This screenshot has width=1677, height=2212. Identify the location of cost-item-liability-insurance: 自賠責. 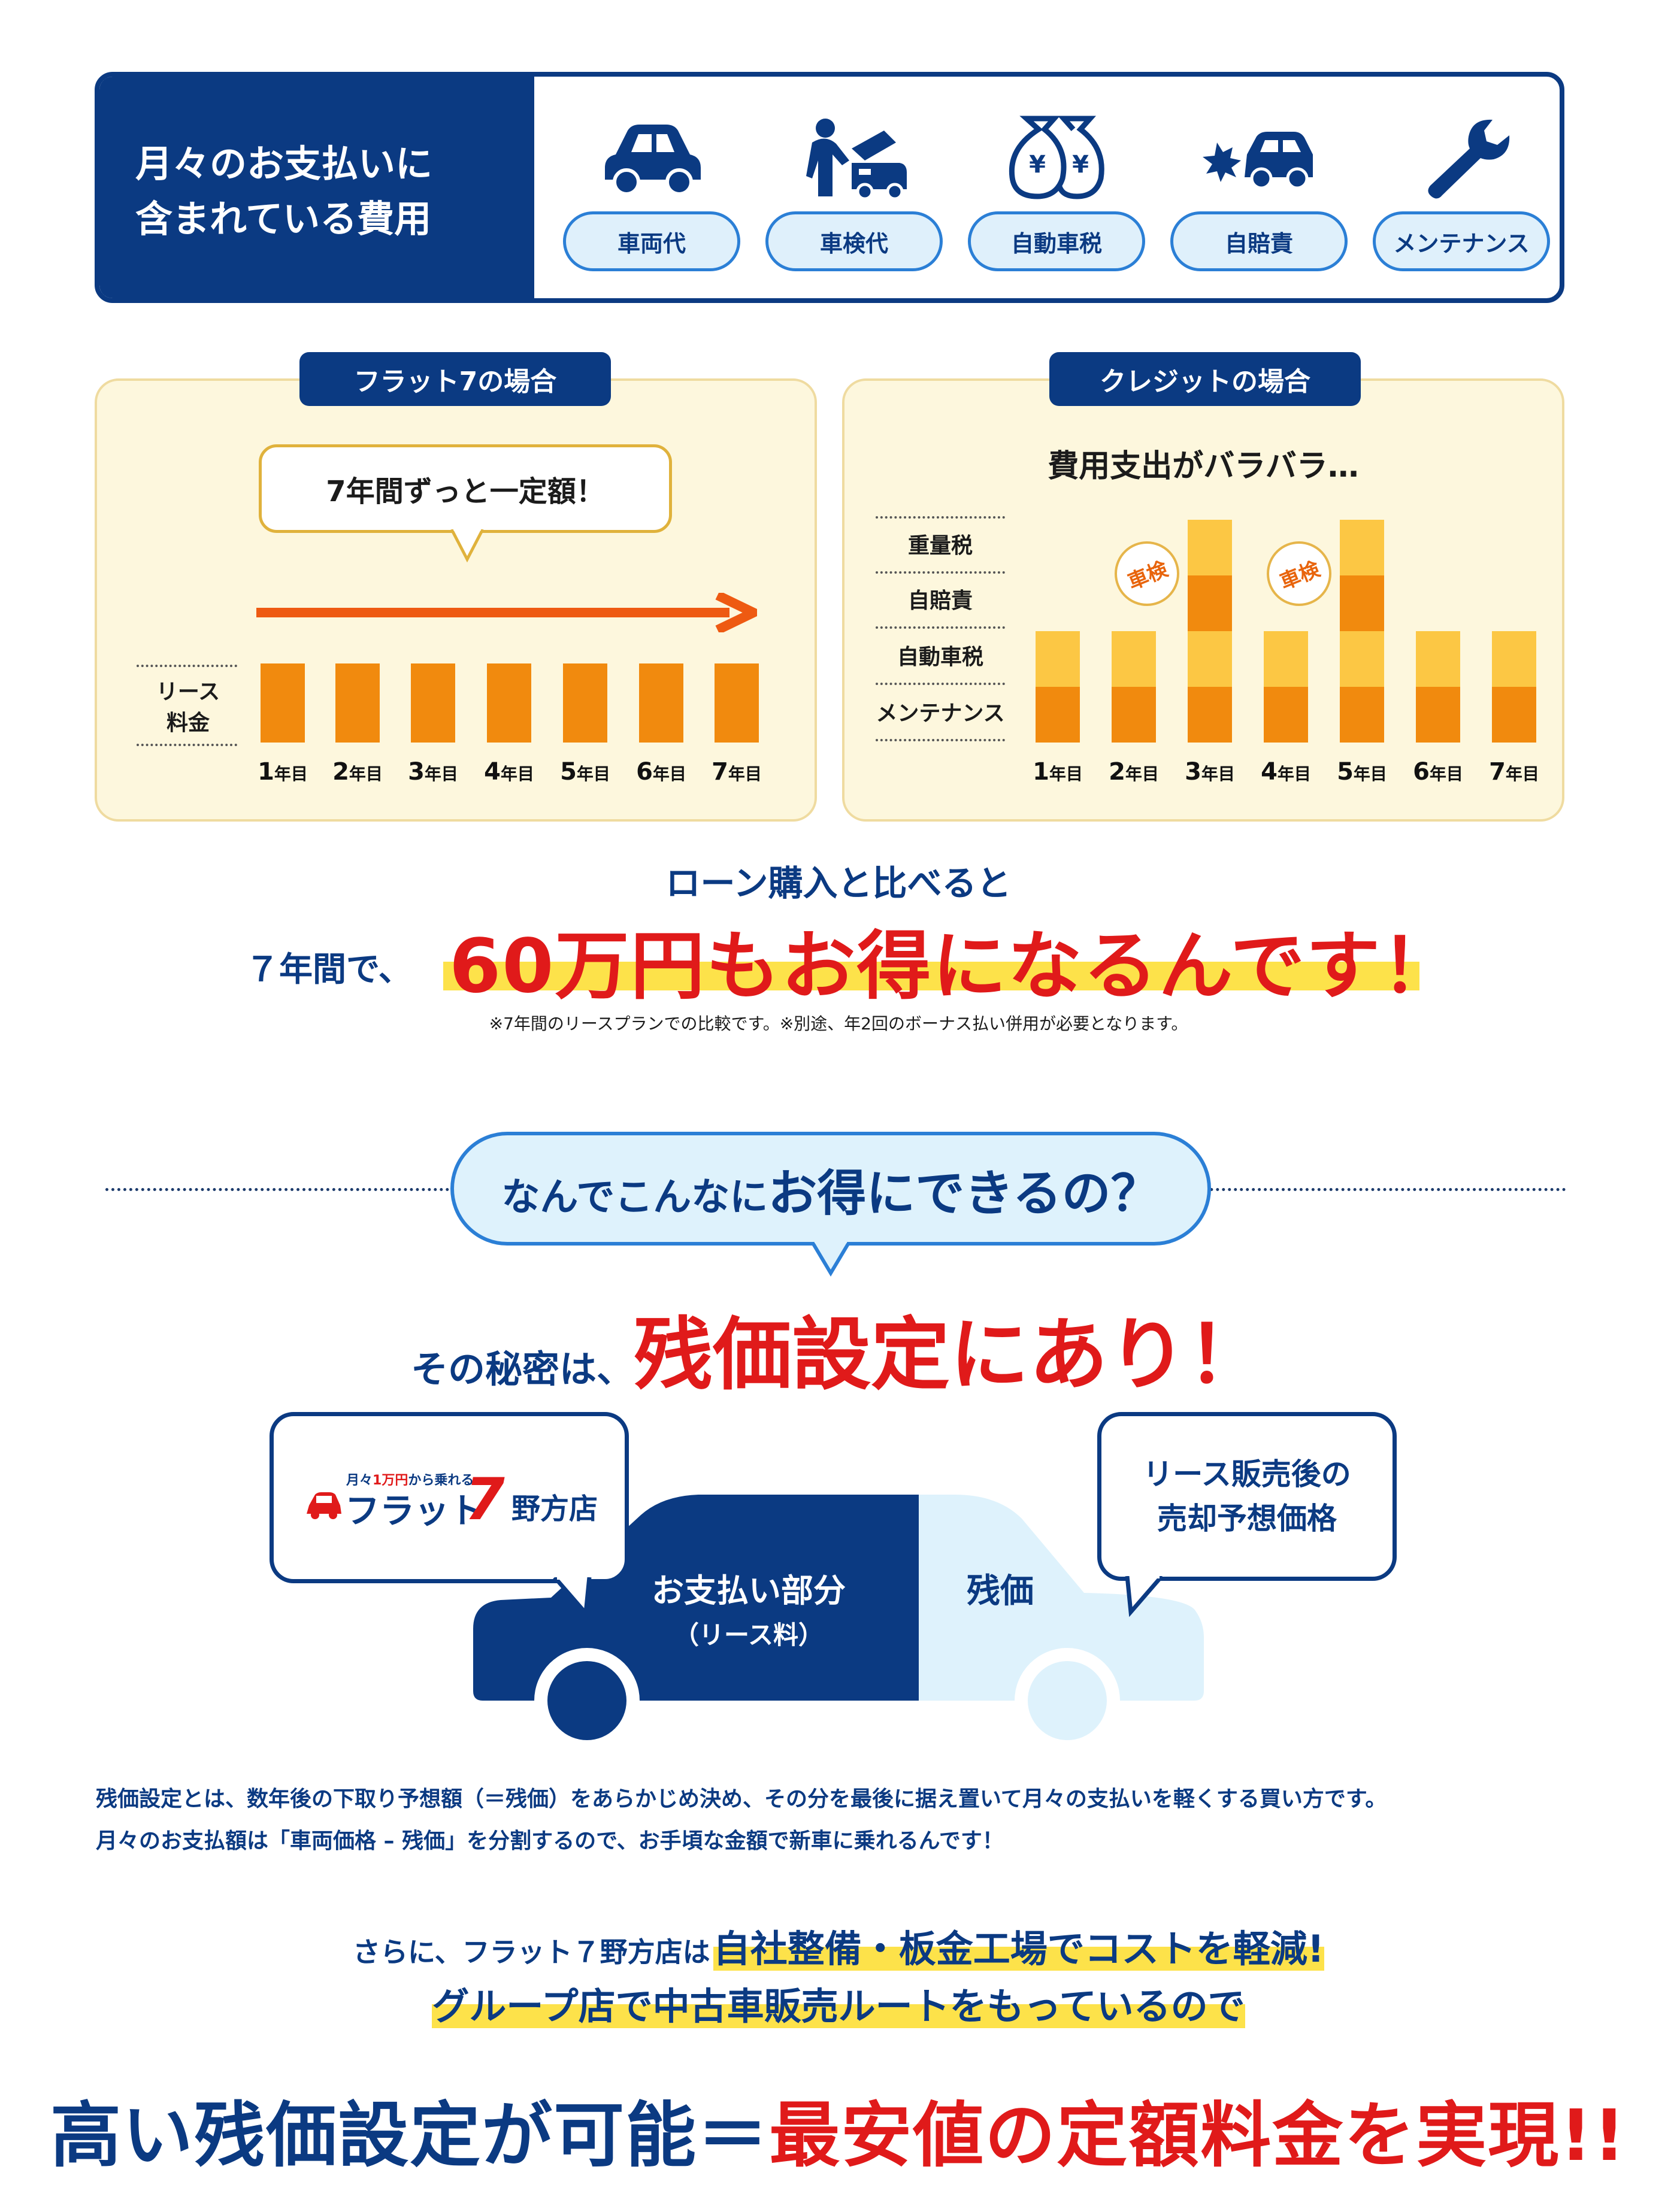
(1259, 187).